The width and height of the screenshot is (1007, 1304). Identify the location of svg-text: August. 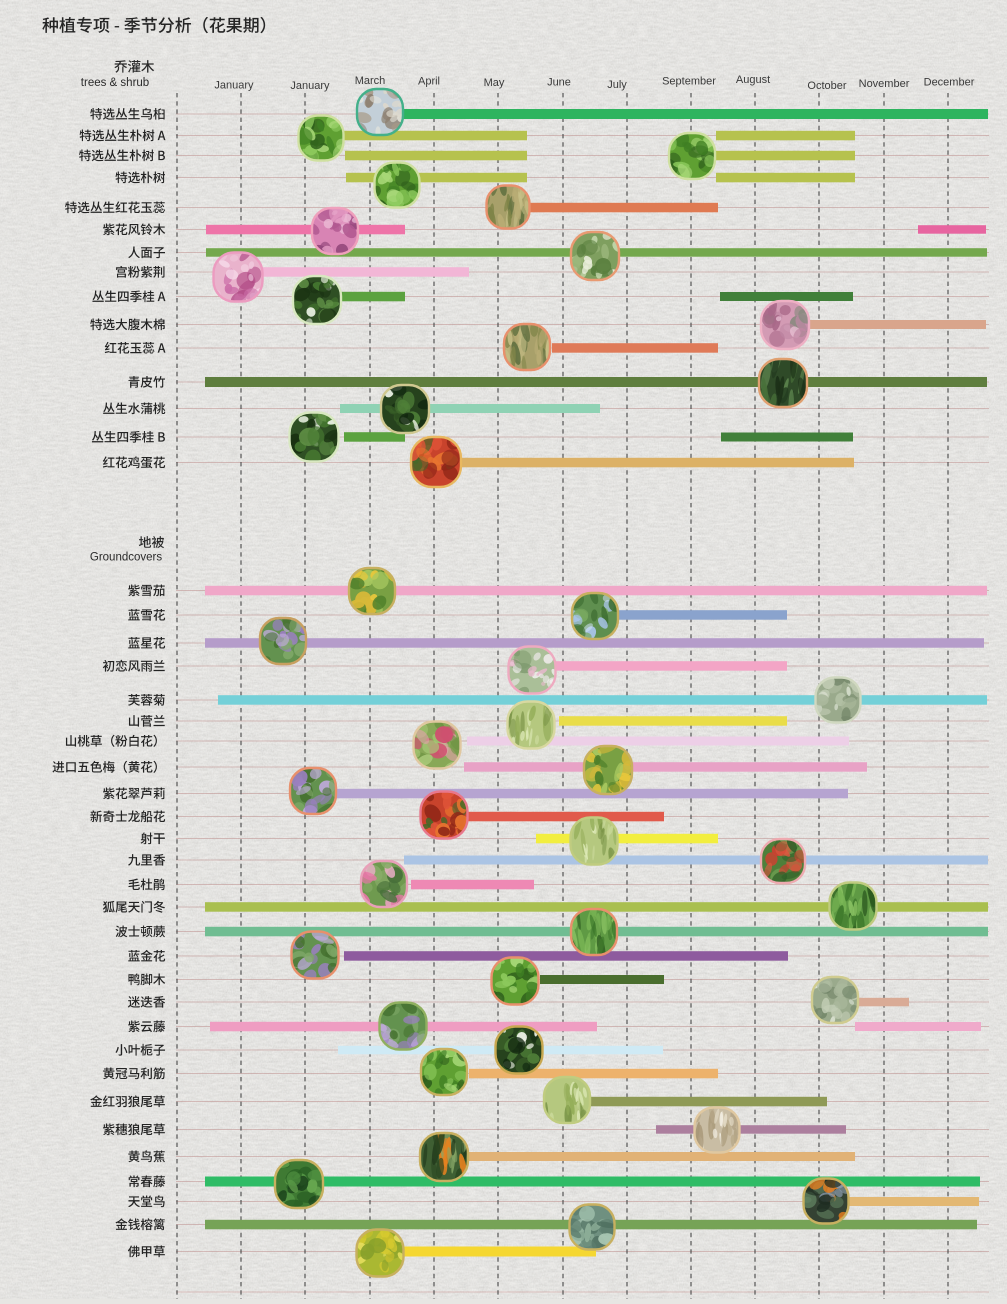
(753, 80).